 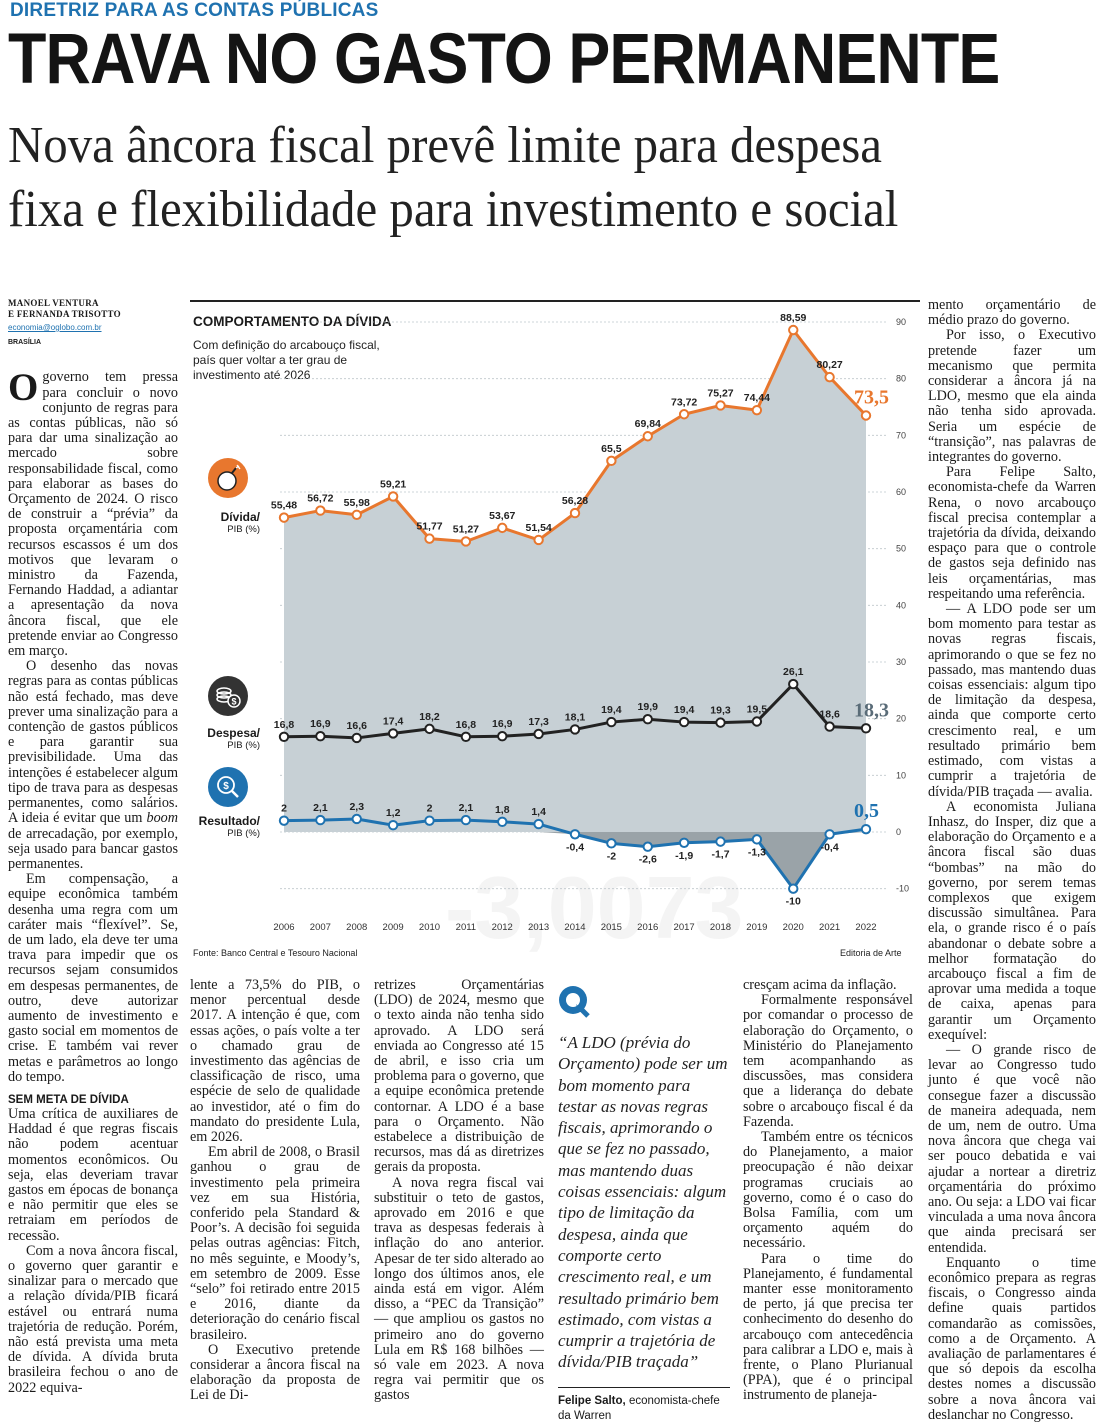 What do you see at coordinates (720, 855) in the screenshot?
I see `data-label: -1,7` at bounding box center [720, 855].